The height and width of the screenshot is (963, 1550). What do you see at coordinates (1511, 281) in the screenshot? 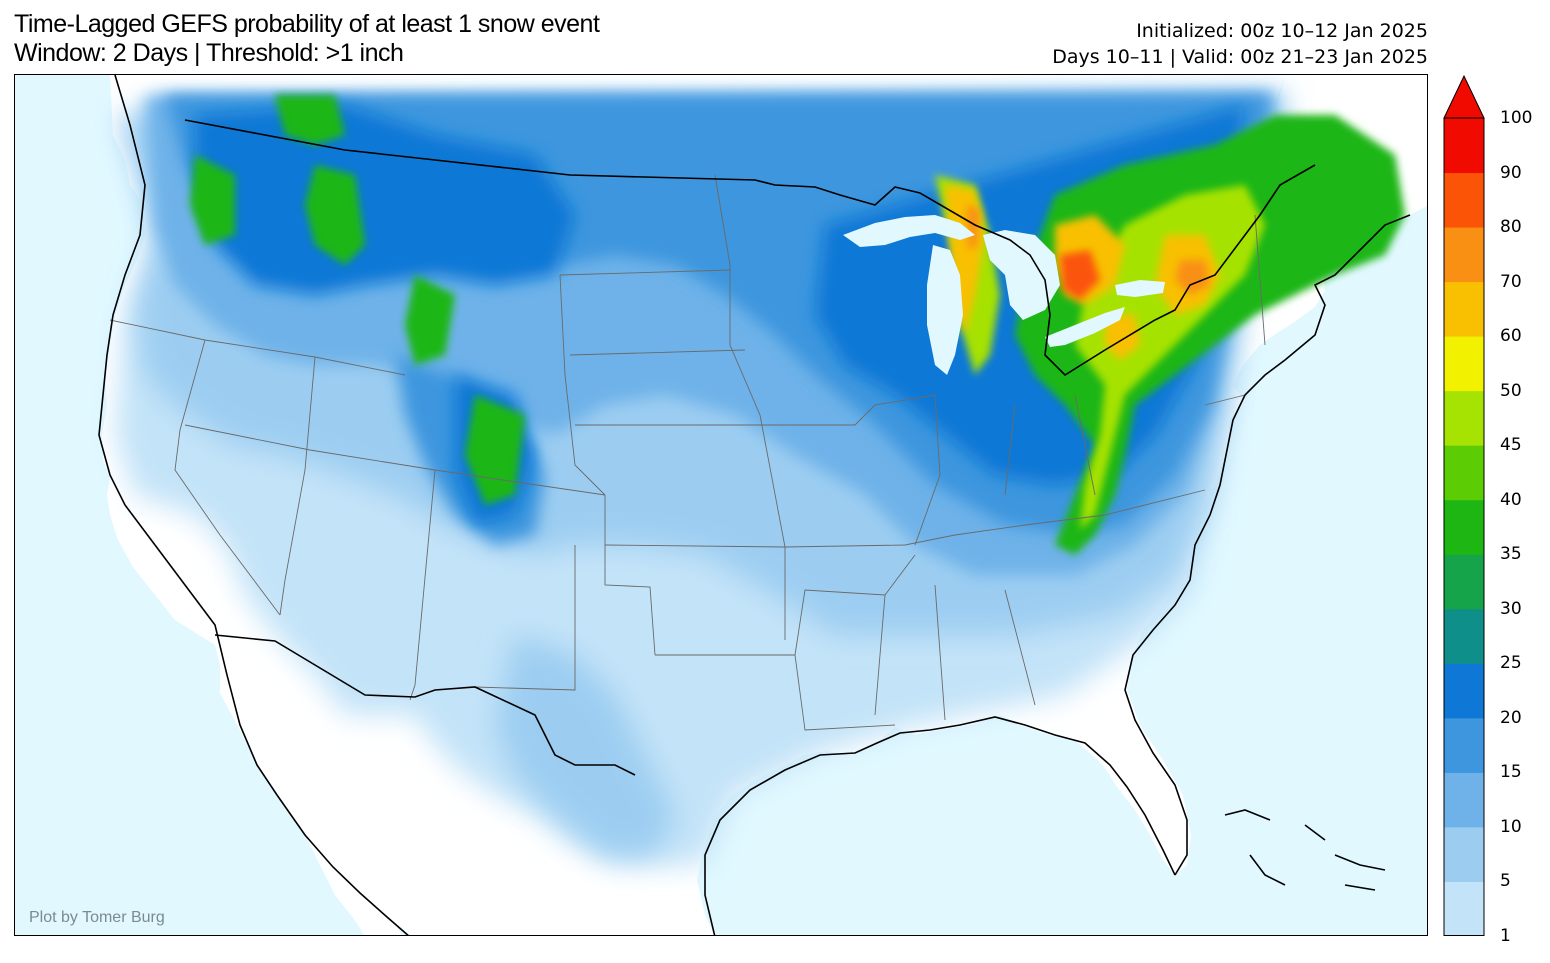
I see `colorbar-tick-label: 70` at bounding box center [1511, 281].